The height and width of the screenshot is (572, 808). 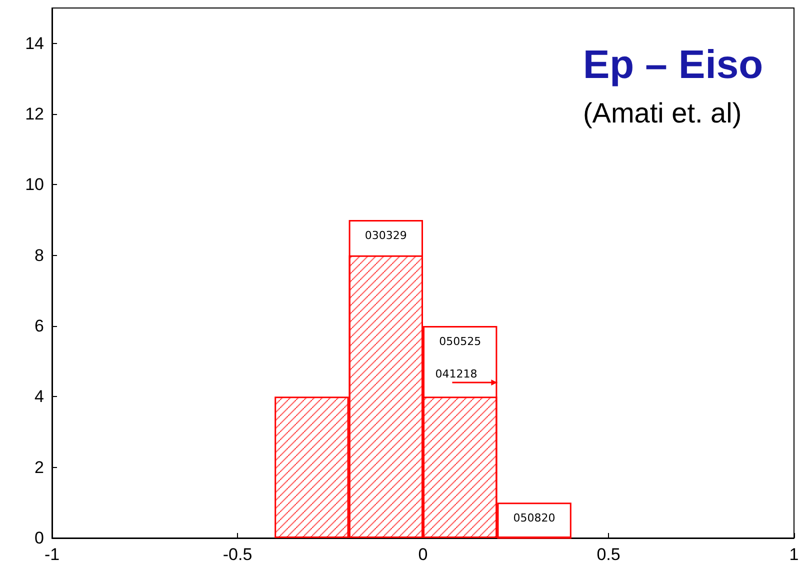 I want to click on y-tick-label: 10, so click(x=34, y=184).